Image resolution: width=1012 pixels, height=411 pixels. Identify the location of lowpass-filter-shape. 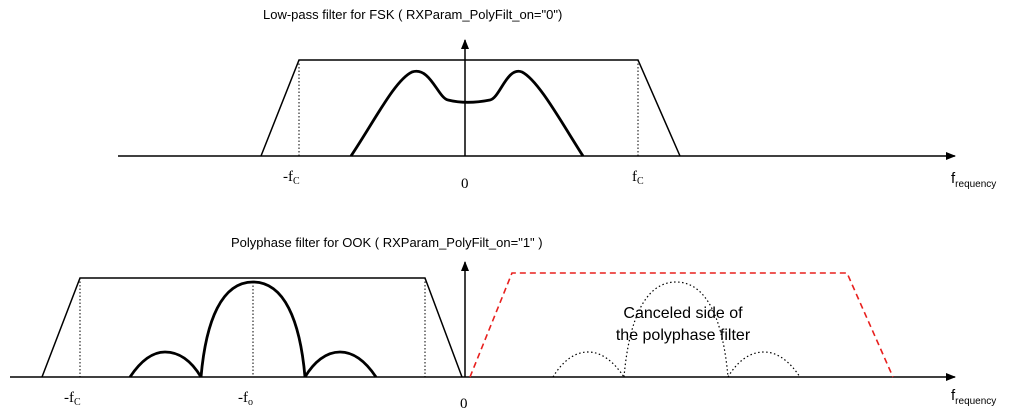
(470, 108).